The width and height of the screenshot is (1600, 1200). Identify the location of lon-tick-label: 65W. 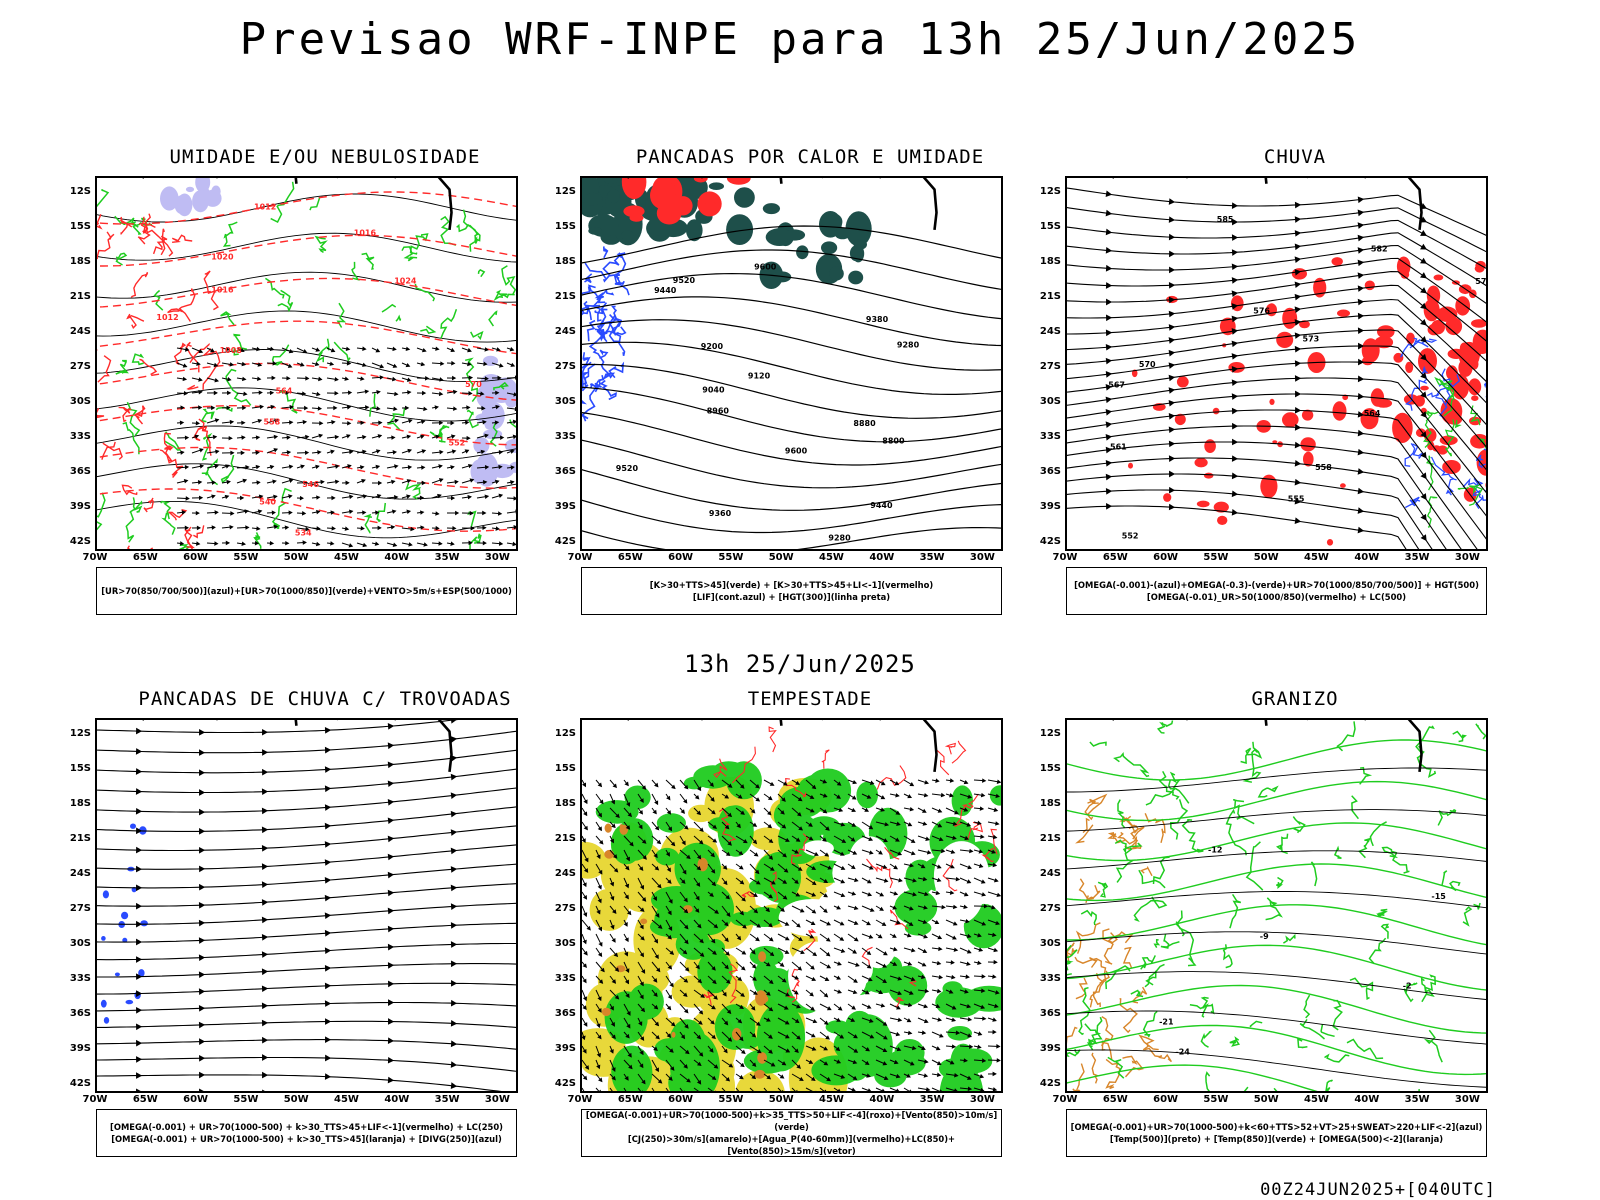
(1115, 557).